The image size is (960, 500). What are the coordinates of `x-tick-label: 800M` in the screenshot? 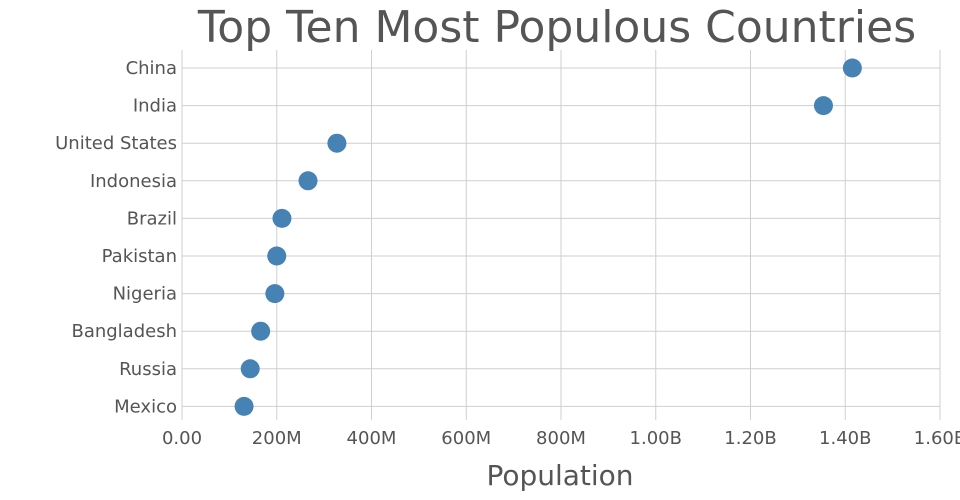 It's located at (561, 438).